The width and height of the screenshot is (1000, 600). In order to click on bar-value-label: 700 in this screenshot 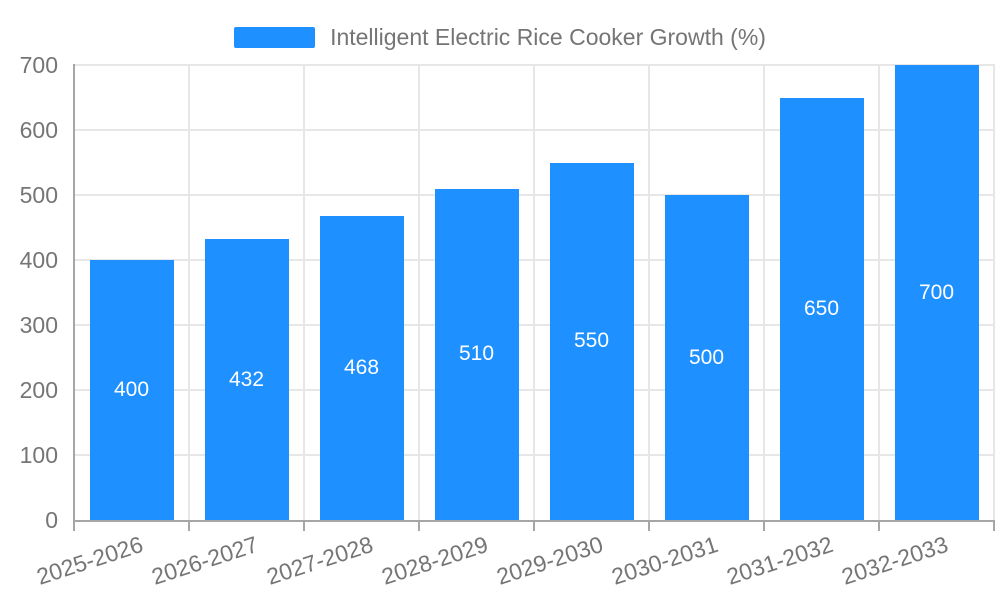, I will do `click(936, 292)`.